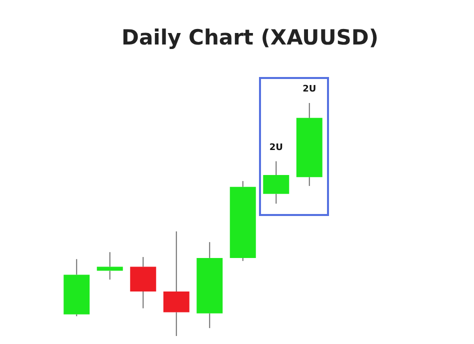  I want to click on text: 2U, so click(309, 89).